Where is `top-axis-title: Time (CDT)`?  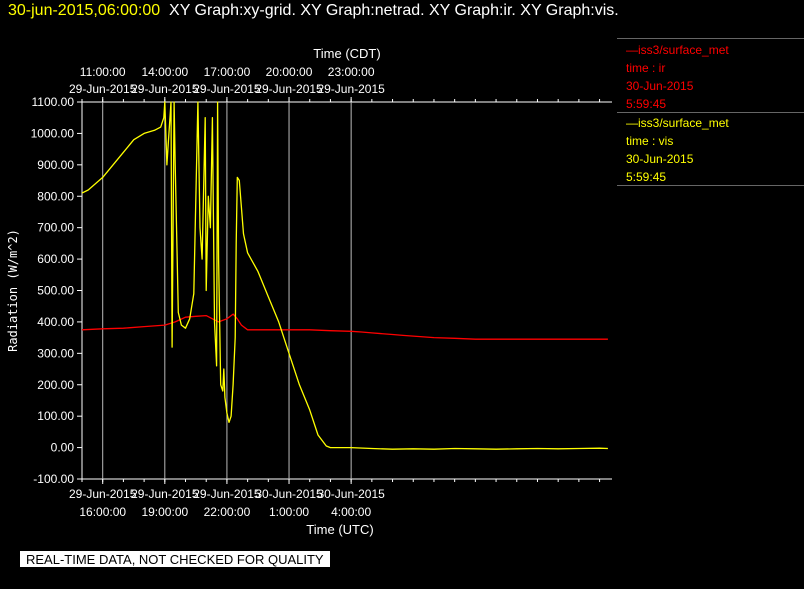
top-axis-title: Time (CDT) is located at coordinates (346, 53).